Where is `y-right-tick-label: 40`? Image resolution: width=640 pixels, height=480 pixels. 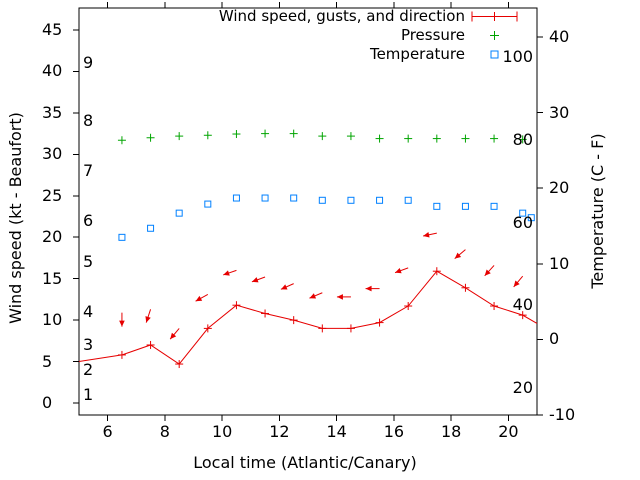
y-right-tick-label: 40 is located at coordinates (559, 36).